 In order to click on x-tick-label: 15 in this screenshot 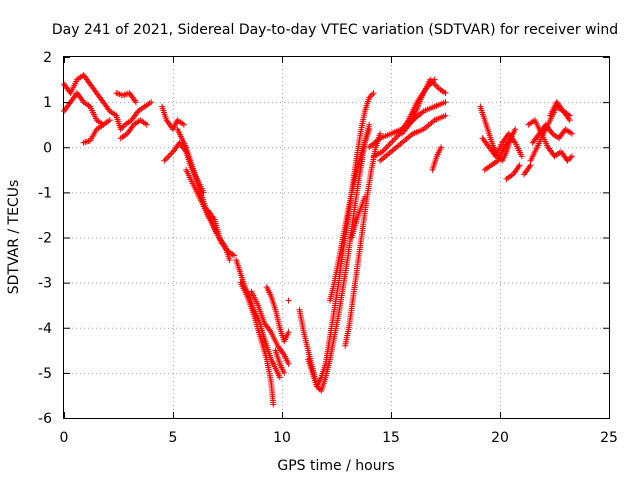, I will do `click(391, 438)`.